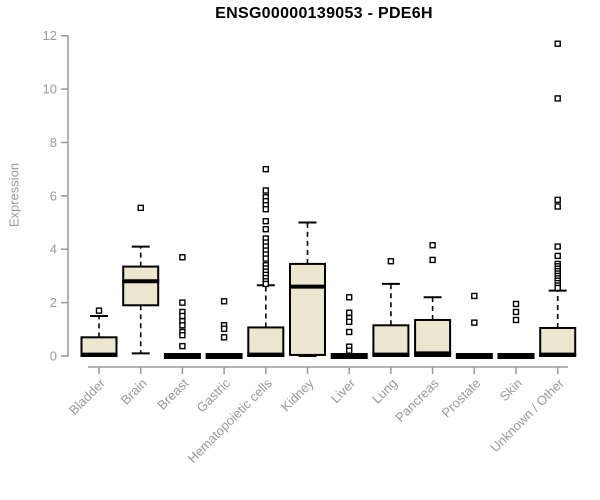 This screenshot has height=500, width=600. I want to click on y-tick-label: 8, so click(53, 142).